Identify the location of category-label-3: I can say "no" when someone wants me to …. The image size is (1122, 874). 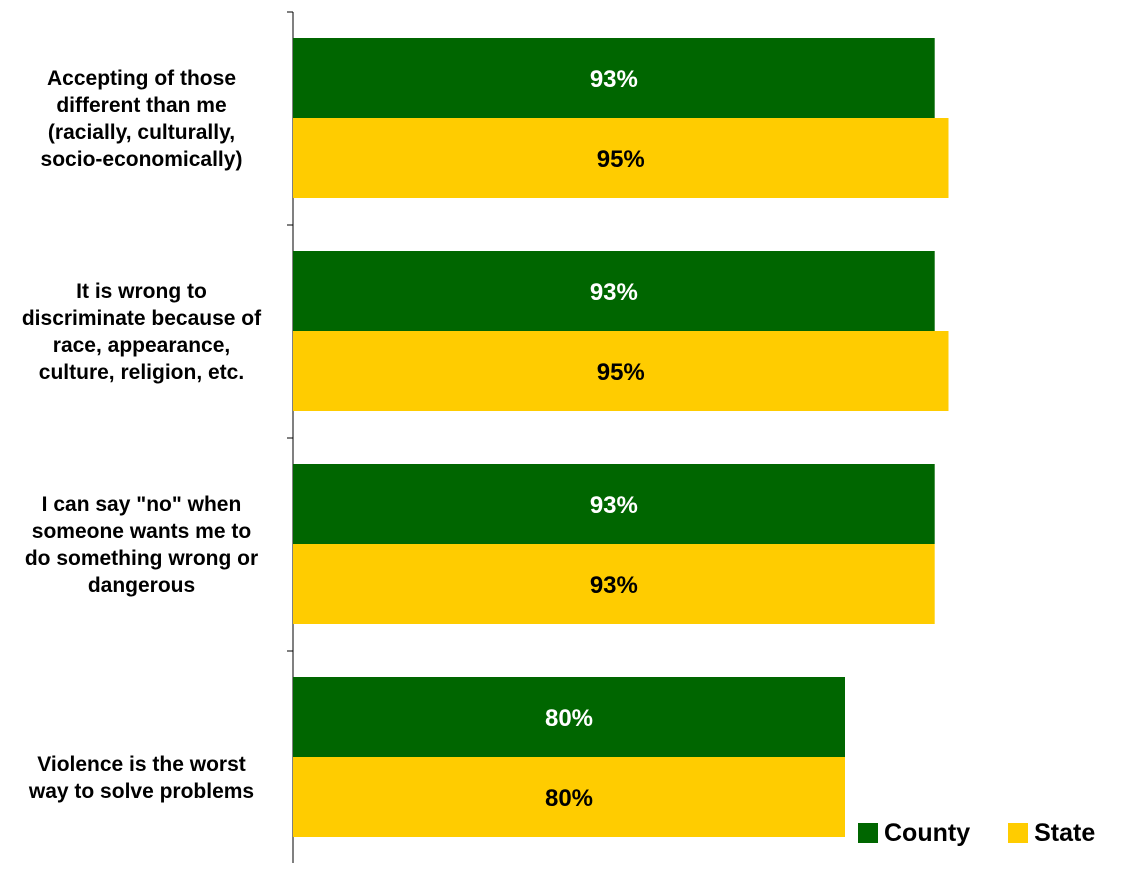
(141, 544).